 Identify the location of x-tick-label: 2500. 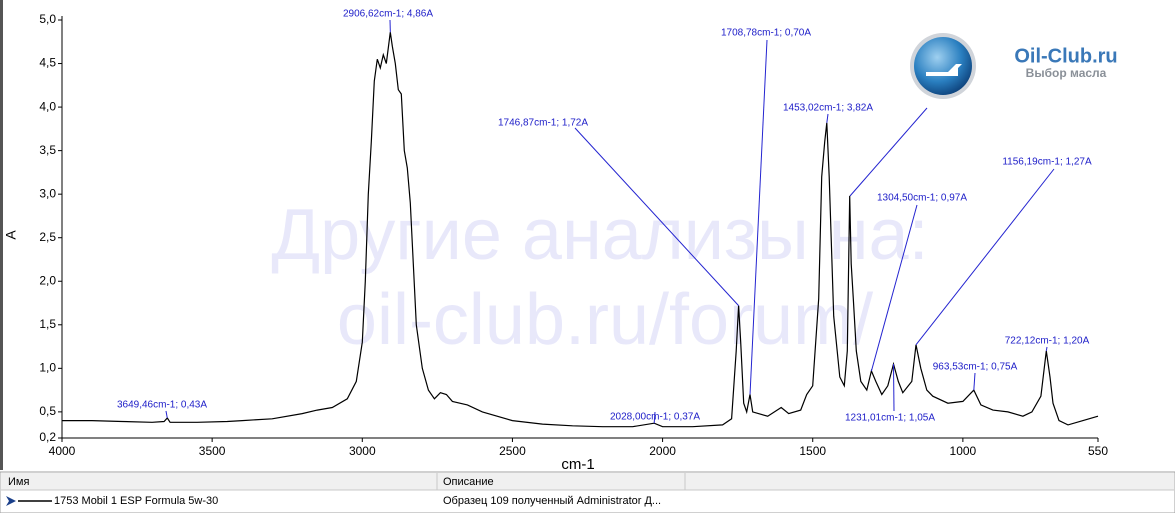
(512, 451).